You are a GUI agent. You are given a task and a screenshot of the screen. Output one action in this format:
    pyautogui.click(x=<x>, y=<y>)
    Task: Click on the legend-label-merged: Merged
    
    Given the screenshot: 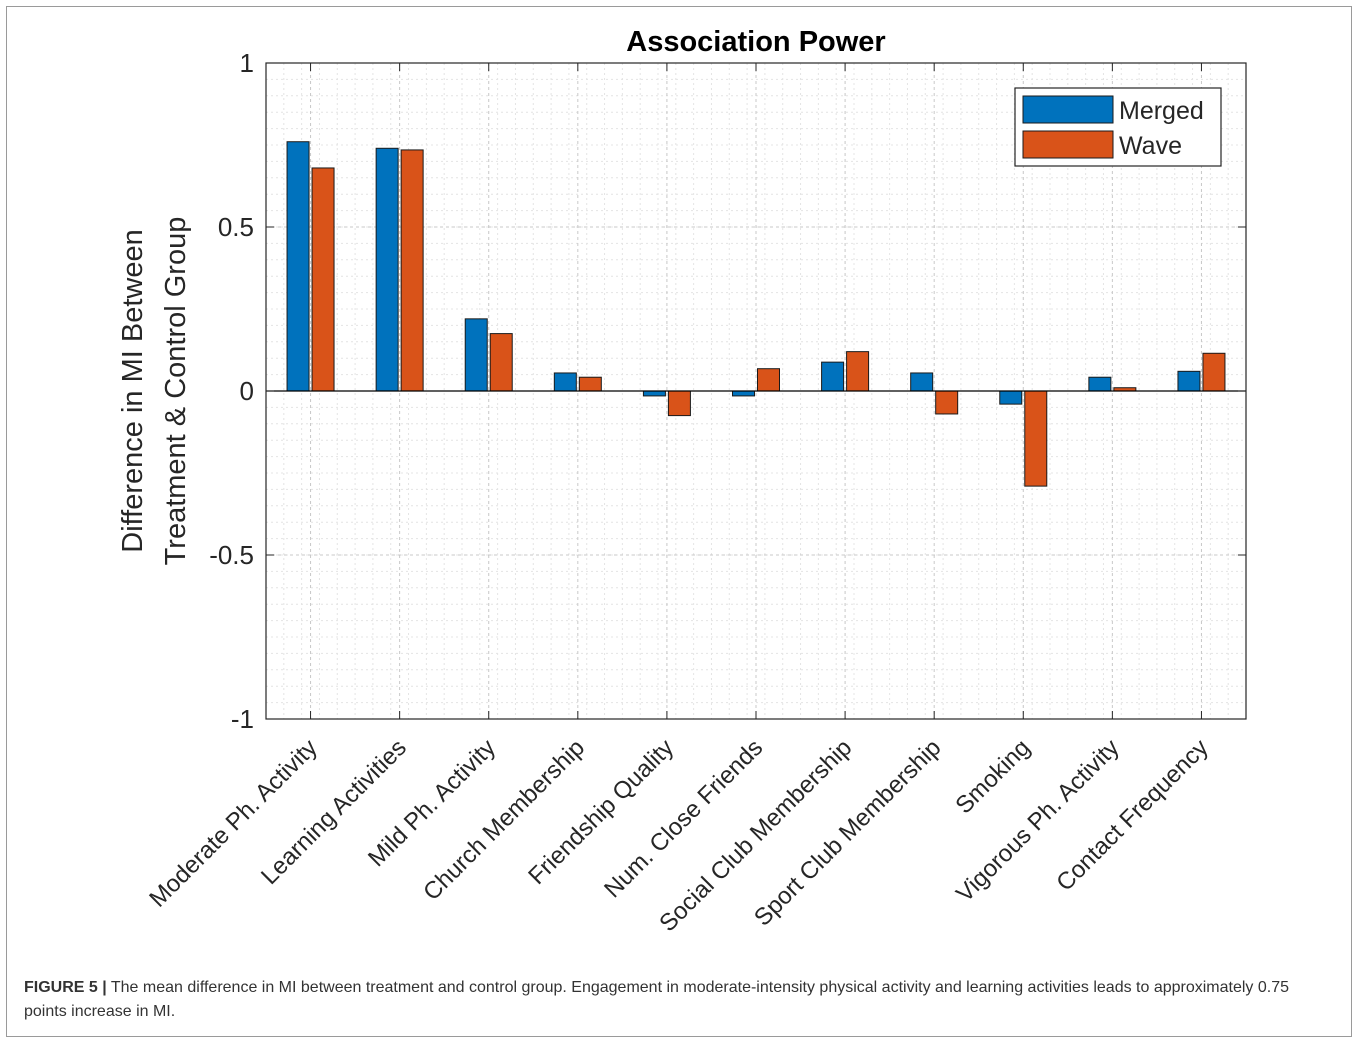 What is the action you would take?
    pyautogui.click(x=1161, y=111)
    